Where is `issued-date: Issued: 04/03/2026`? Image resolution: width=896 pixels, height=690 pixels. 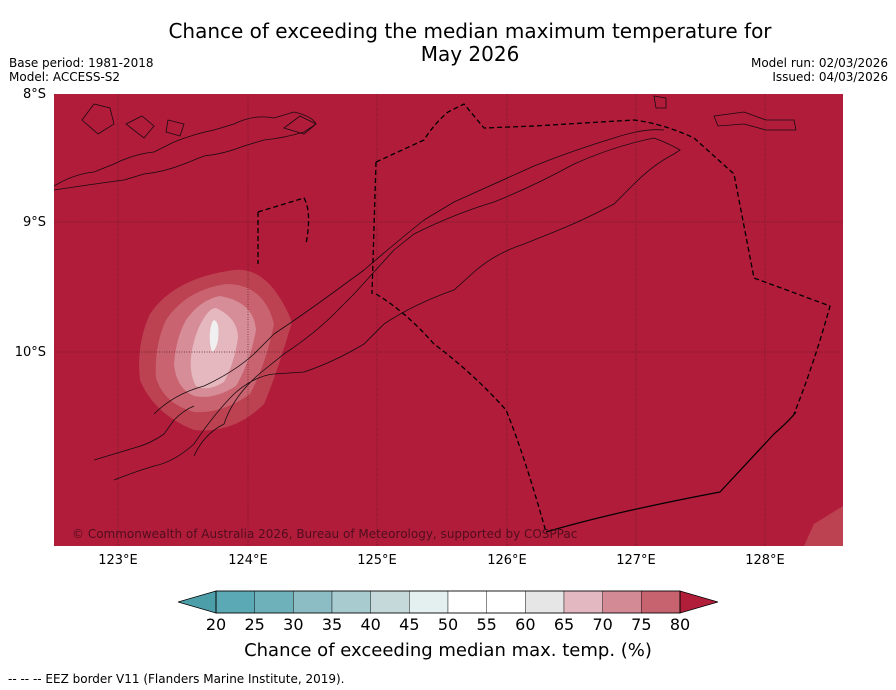
issued-date: Issued: 04/03/2026 is located at coordinates (830, 77).